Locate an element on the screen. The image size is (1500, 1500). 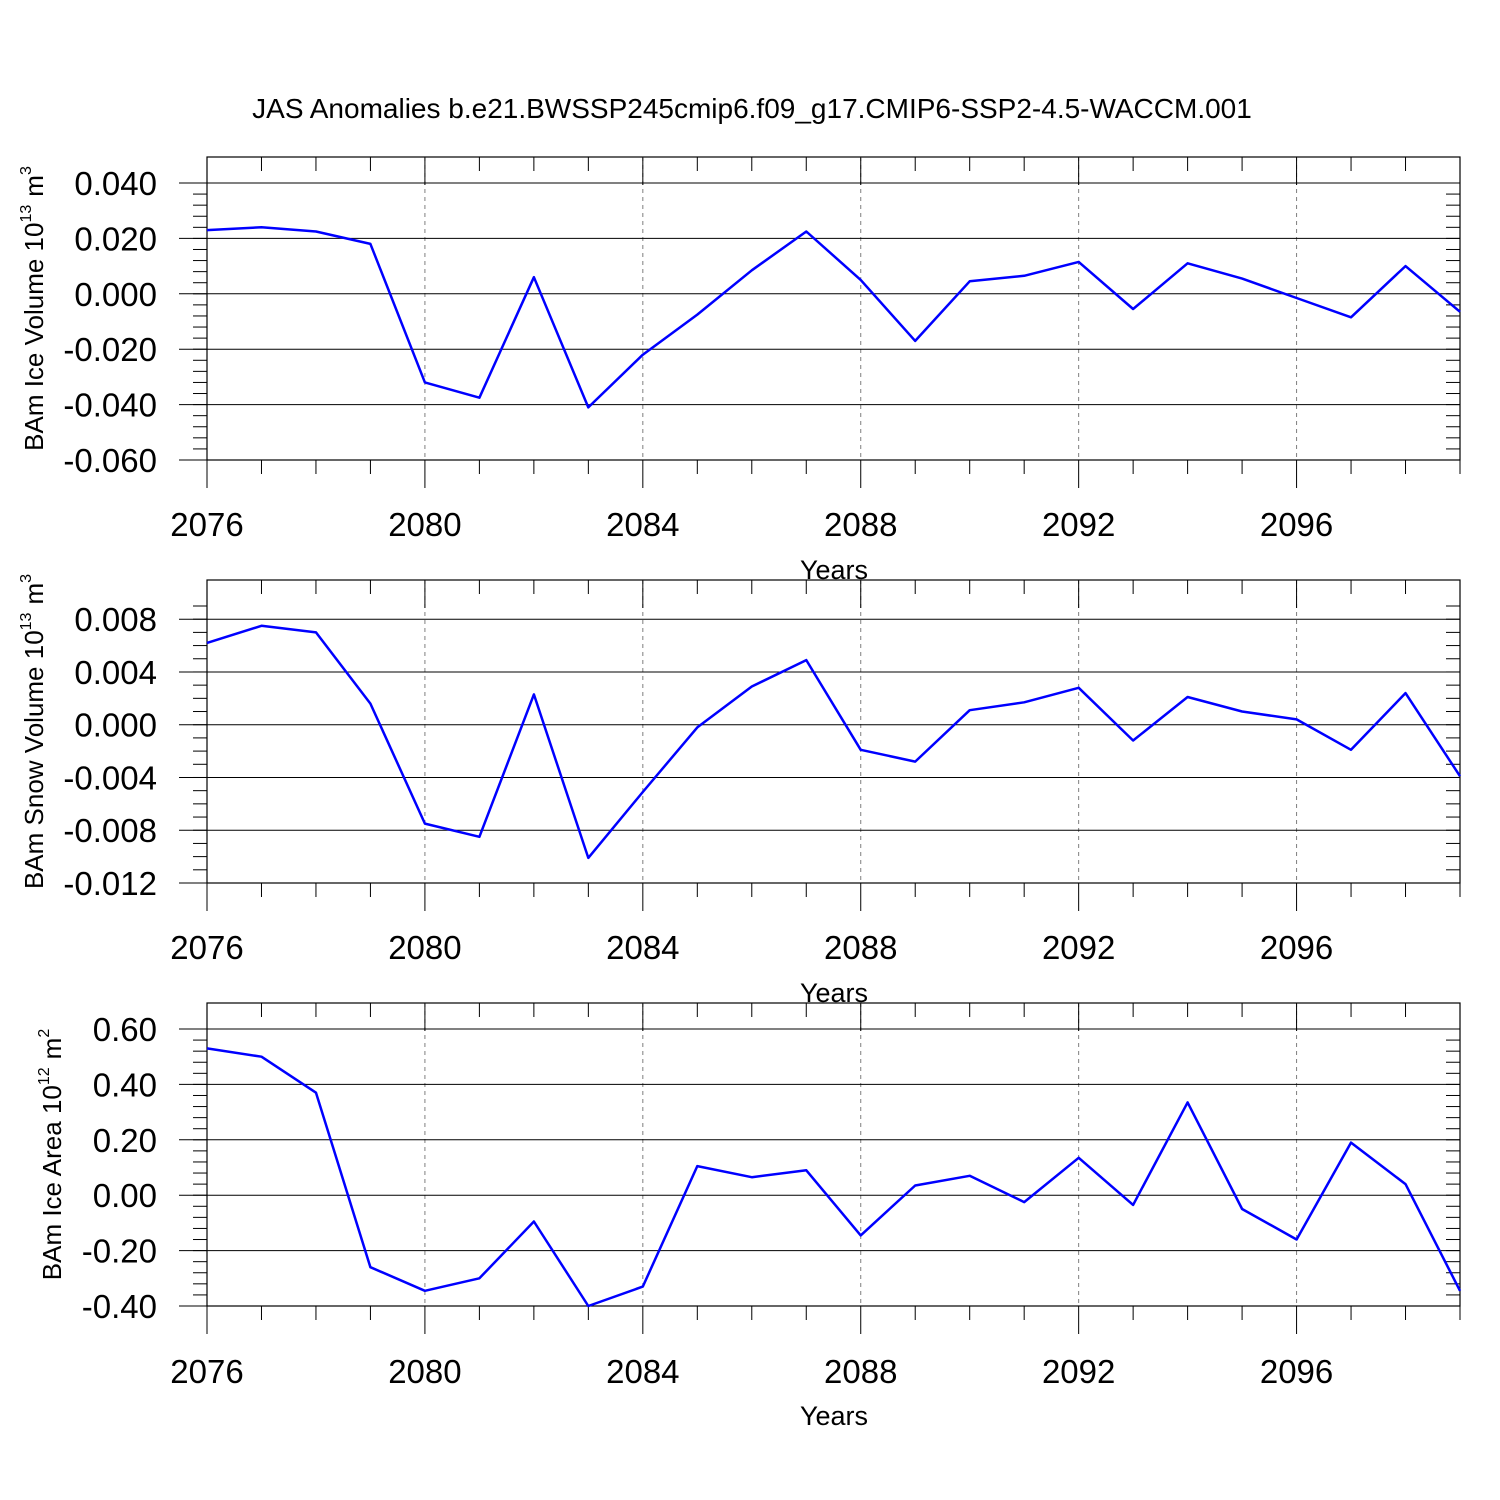
y-tick-label: 0.004 is located at coordinates (115, 672).